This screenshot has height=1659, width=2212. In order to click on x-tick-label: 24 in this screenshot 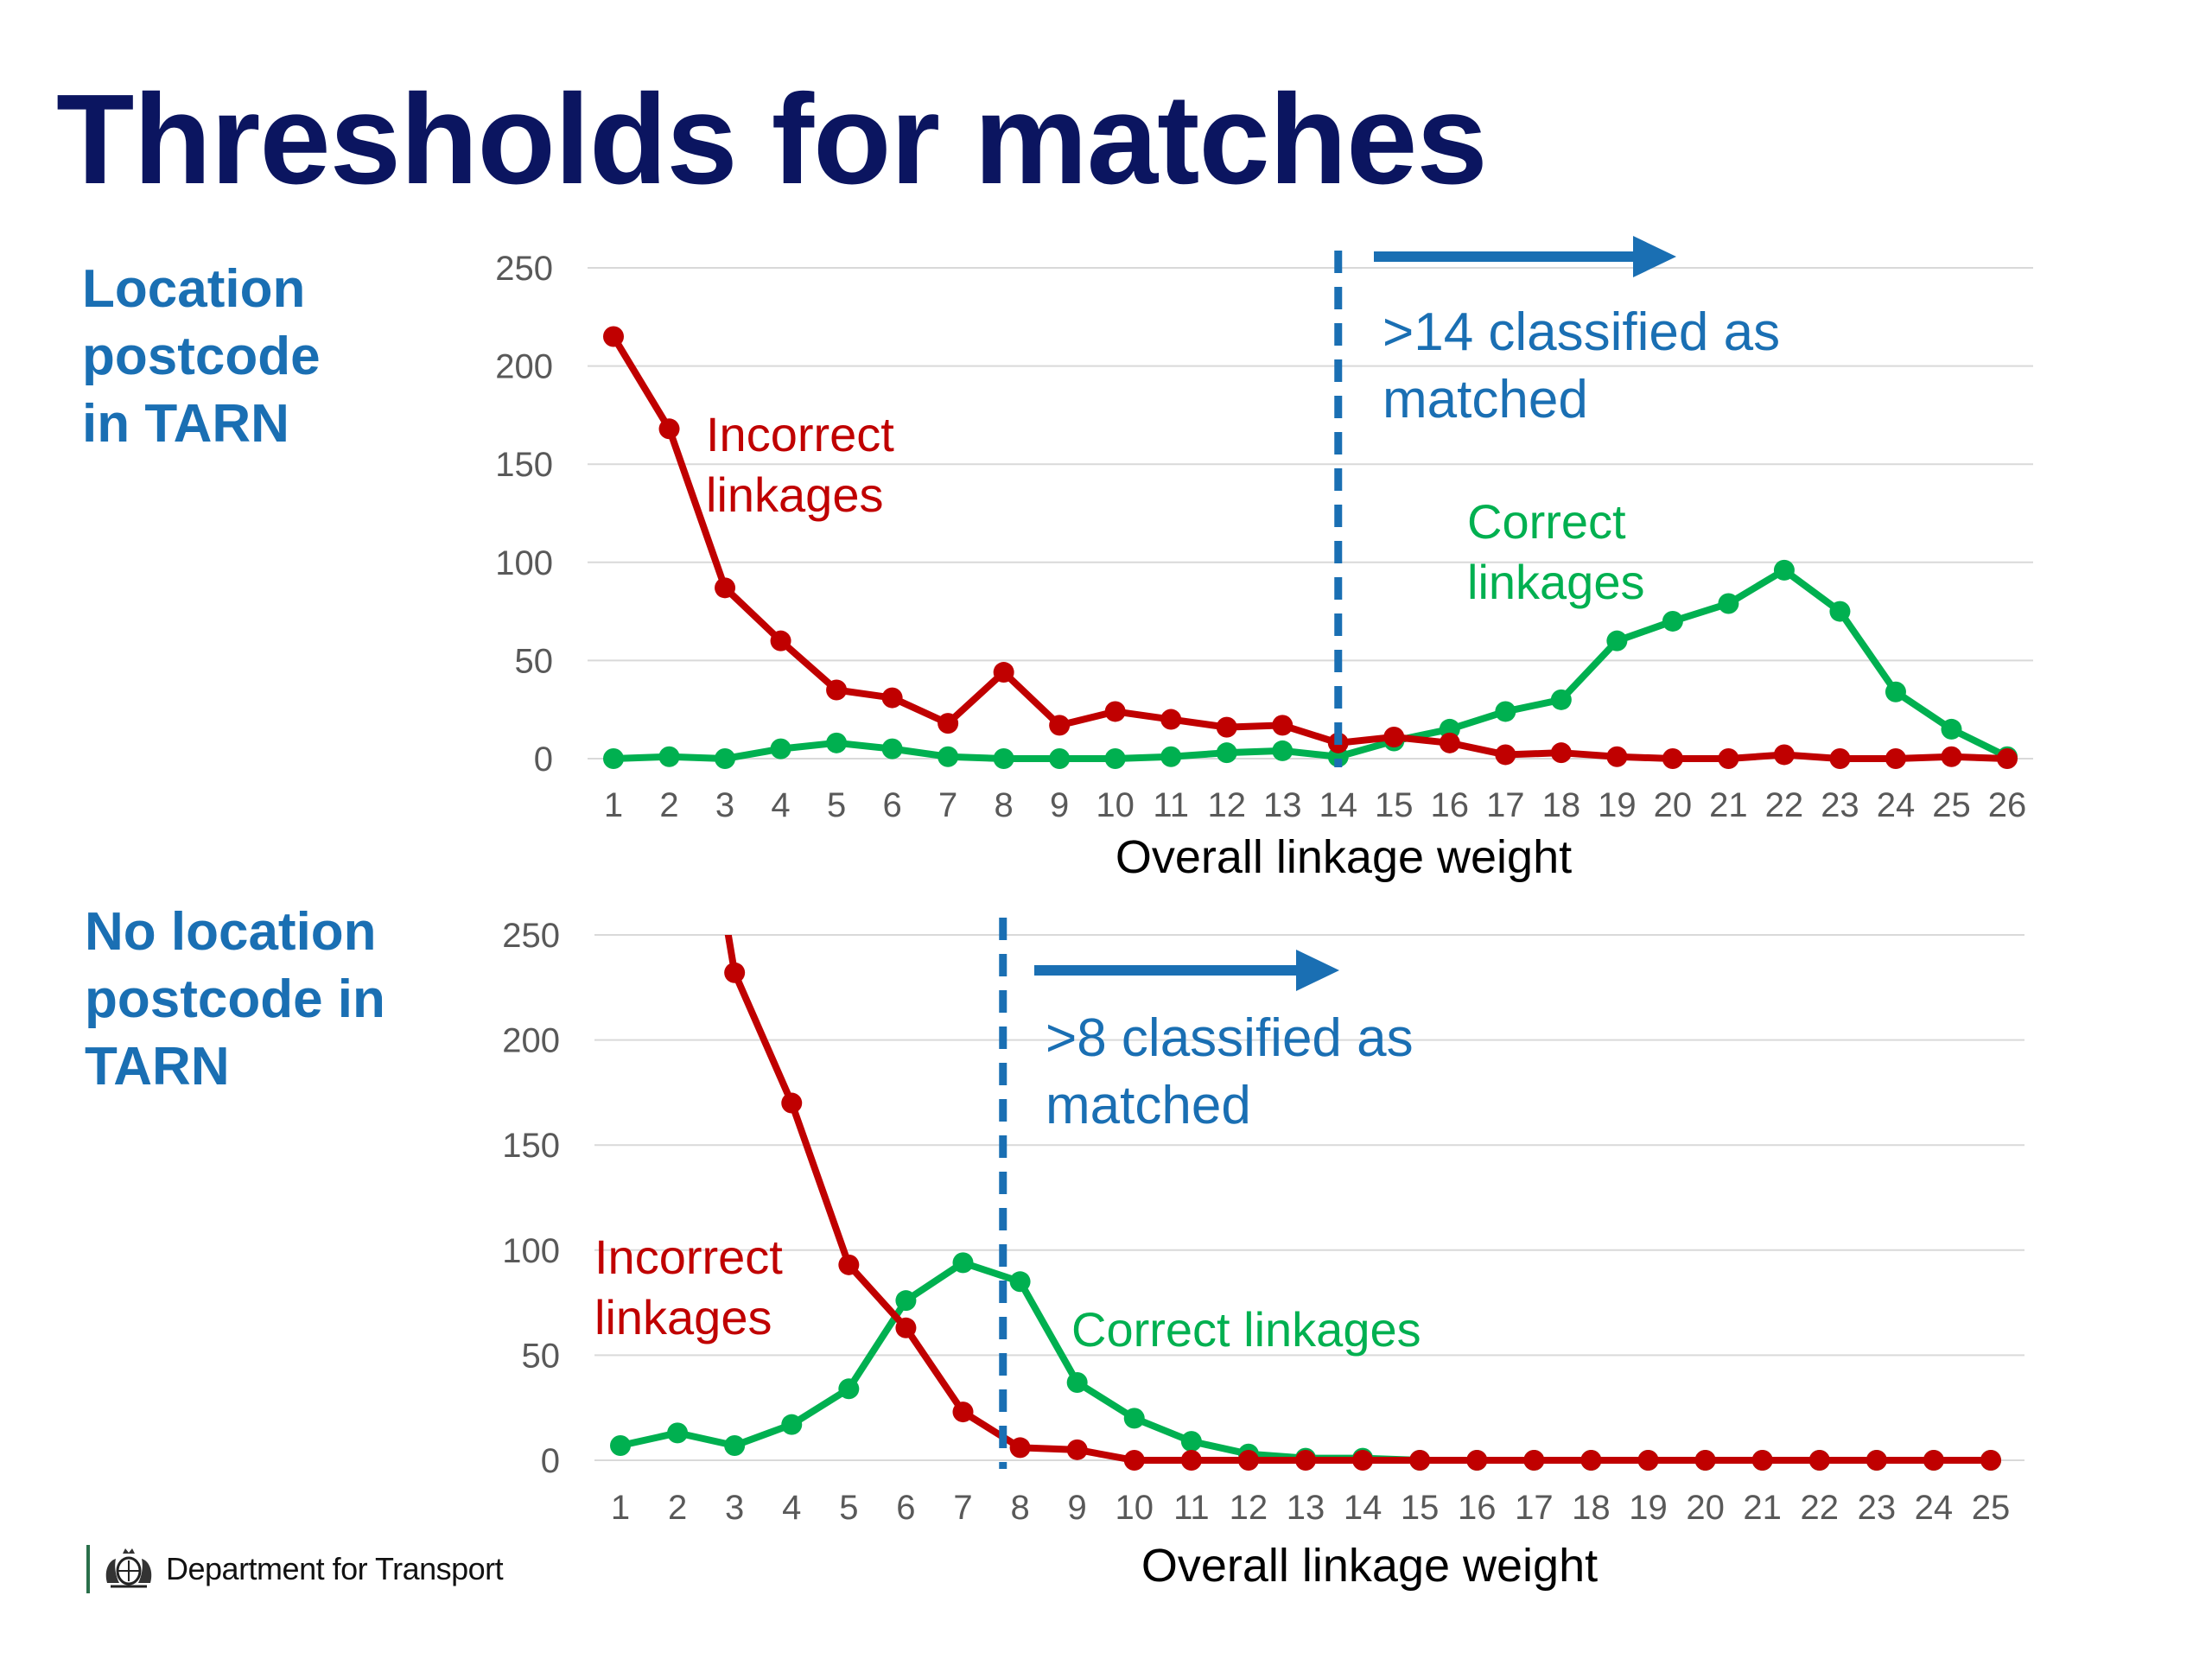, I will do `click(1935, 1508)`.